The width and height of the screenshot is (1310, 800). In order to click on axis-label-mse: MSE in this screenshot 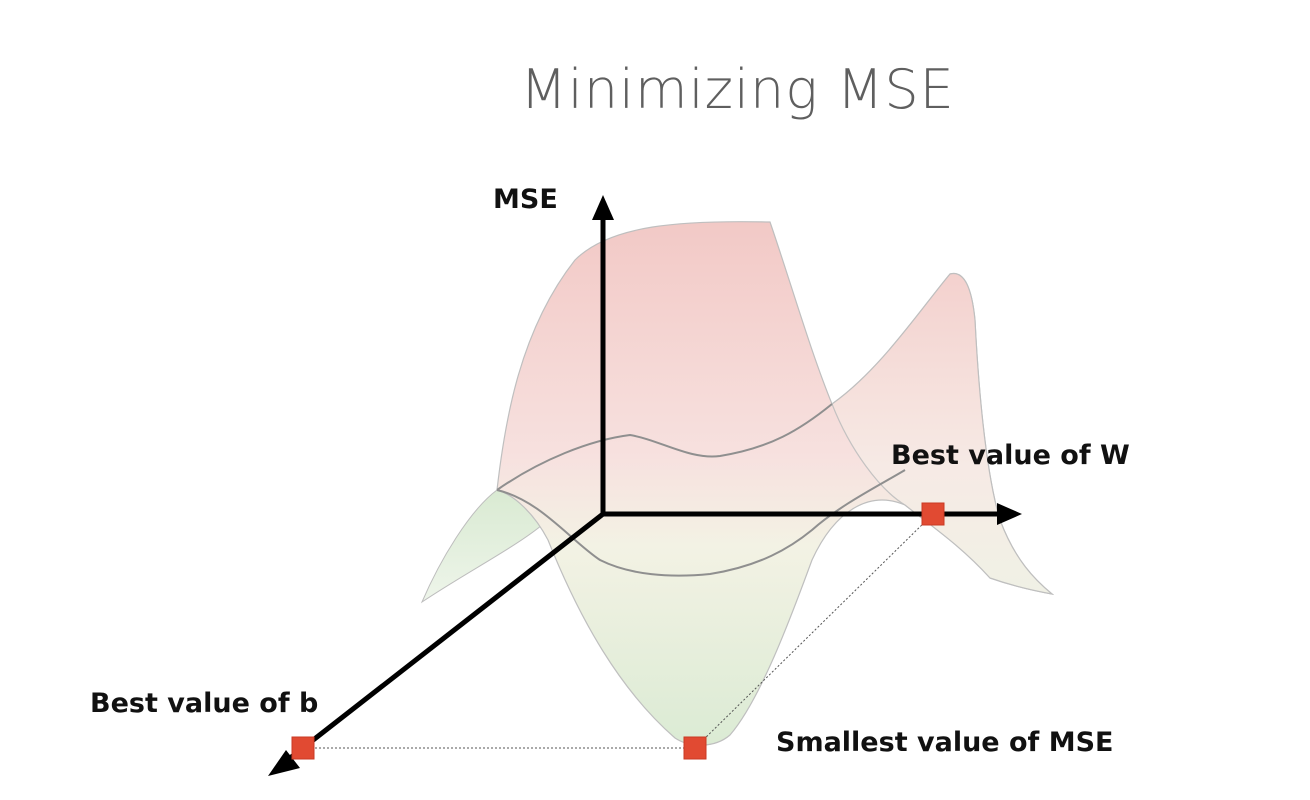, I will do `click(525, 199)`.